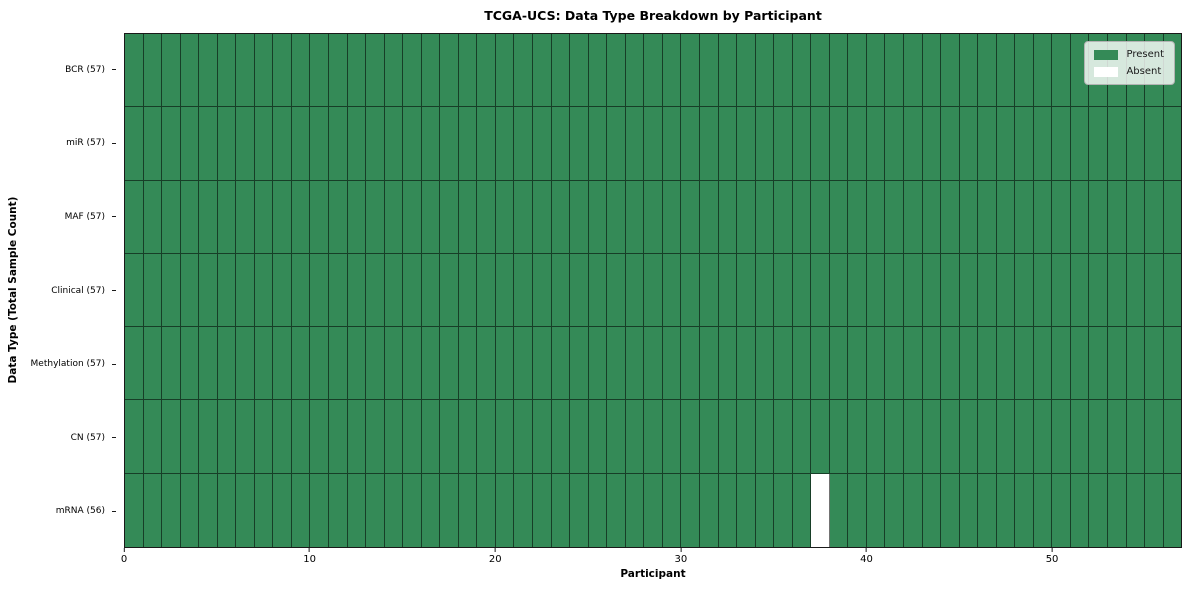 This screenshot has height=600, width=1200. I want to click on x-tick: 40, so click(866, 556).